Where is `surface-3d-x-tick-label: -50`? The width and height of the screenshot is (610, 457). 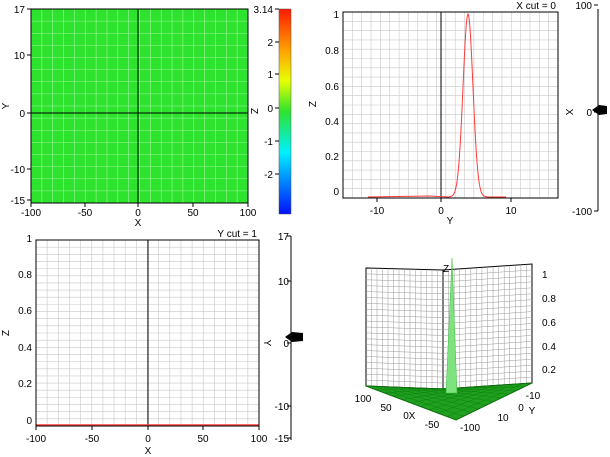
surface-3d-x-tick-label: -50 is located at coordinates (432, 425).